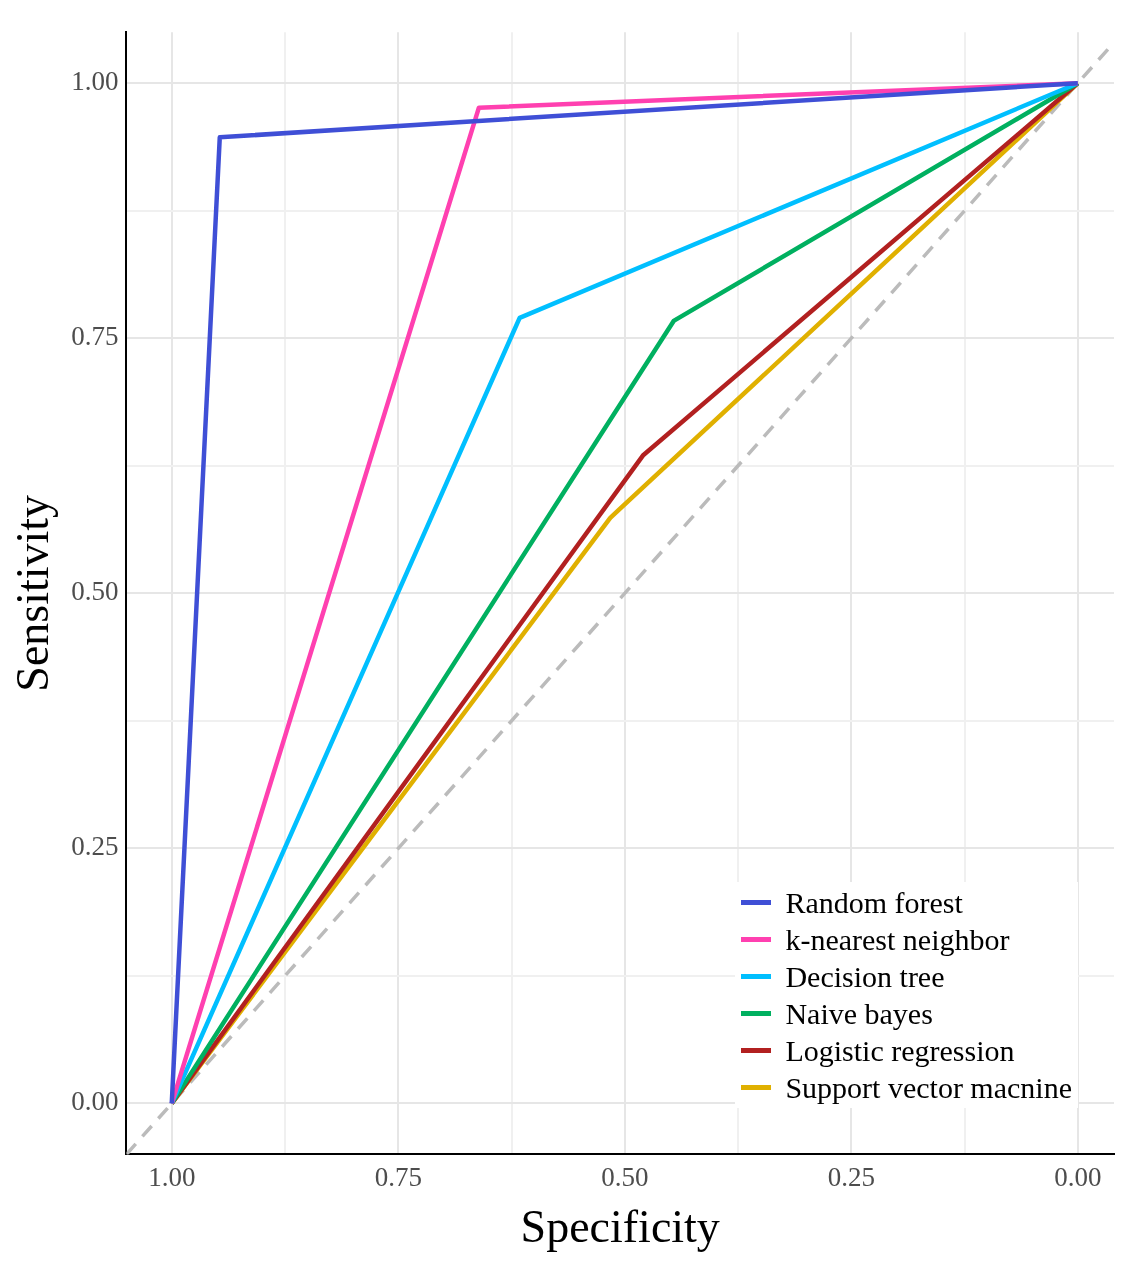 The image size is (1126, 1267). What do you see at coordinates (398, 1176) in the screenshot?
I see `x-tick-label: 0.75` at bounding box center [398, 1176].